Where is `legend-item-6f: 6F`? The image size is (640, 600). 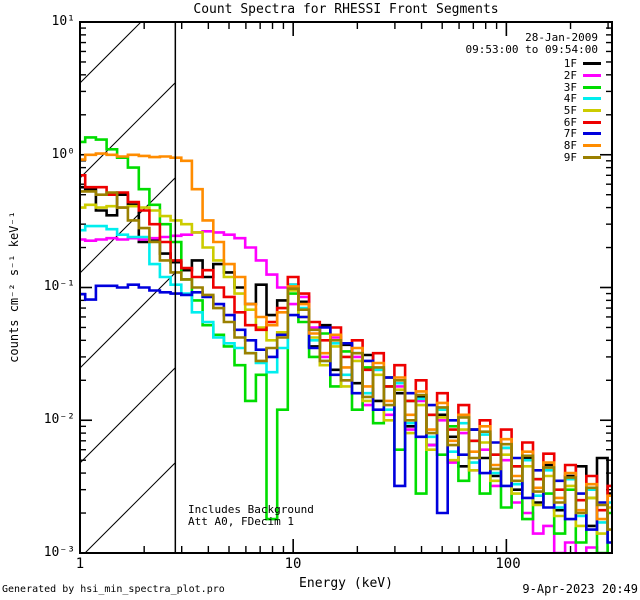 legend-item-6f: 6F is located at coordinates (582, 122).